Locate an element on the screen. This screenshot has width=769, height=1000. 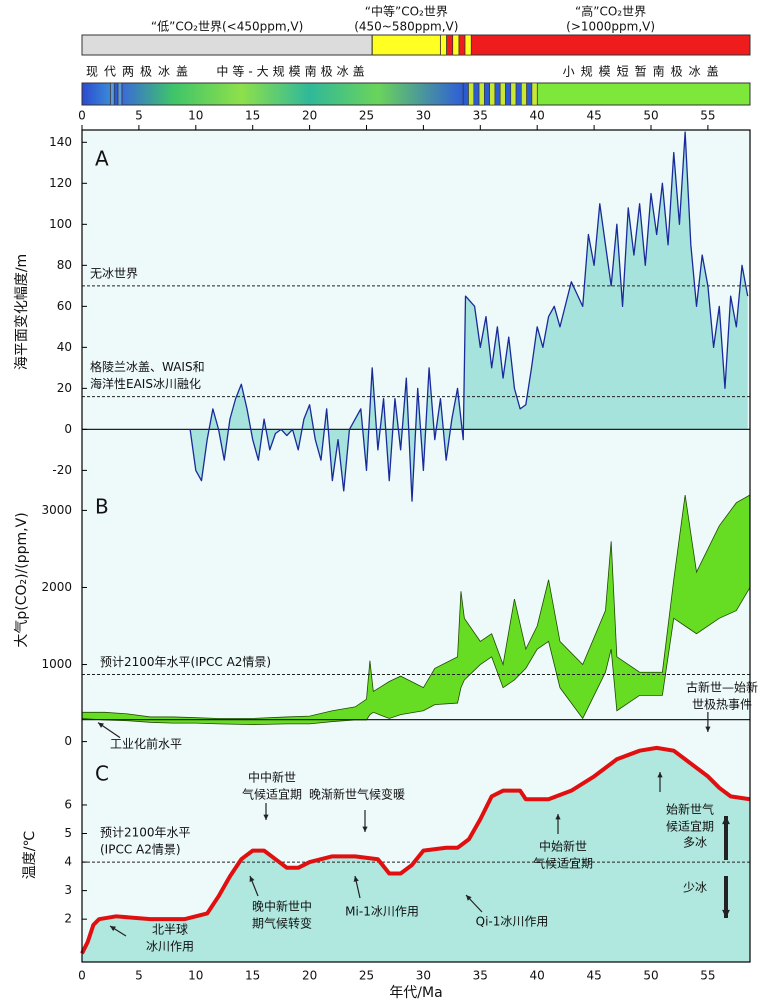
x-tick-label-top: 30 is located at coordinates (423, 116).